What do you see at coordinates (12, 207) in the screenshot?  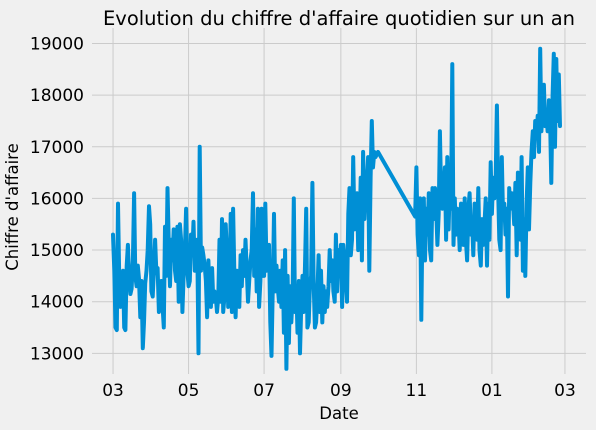 I see `y-axis-label: Chiffre d'affaire` at bounding box center [12, 207].